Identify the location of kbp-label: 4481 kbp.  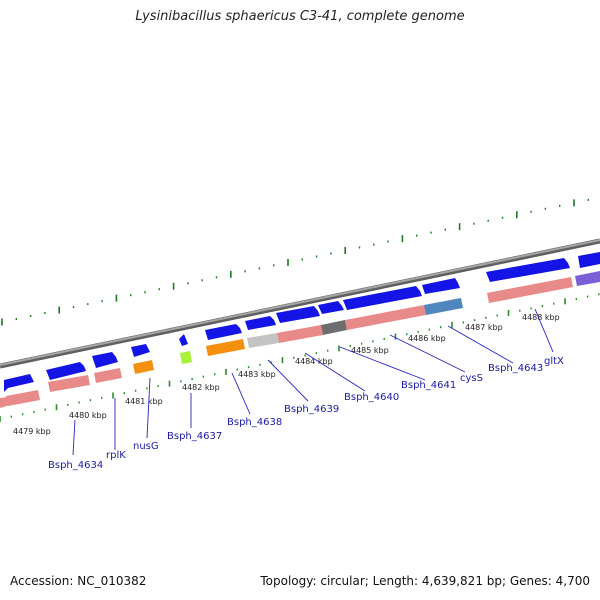
(144, 401).